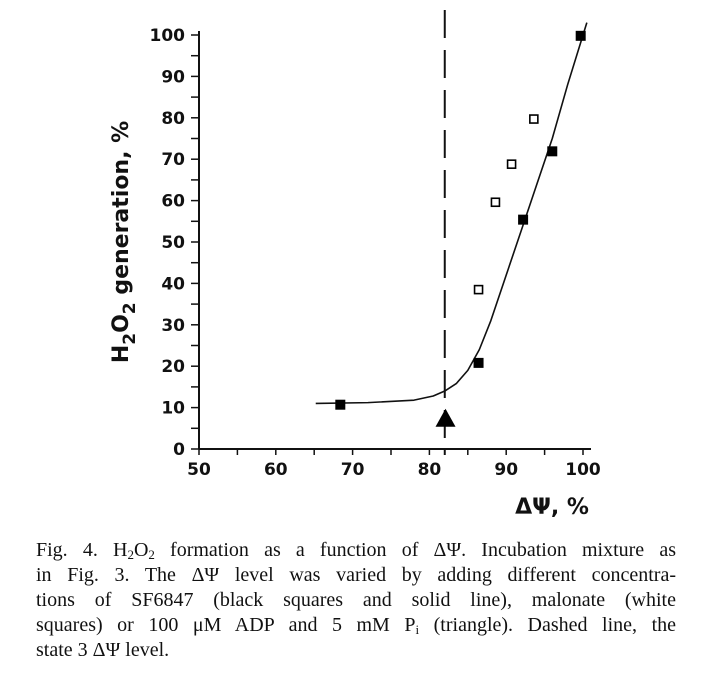 This screenshot has height=688, width=709. What do you see at coordinates (121, 354) in the screenshot?
I see `y-axis-title-part: H` at bounding box center [121, 354].